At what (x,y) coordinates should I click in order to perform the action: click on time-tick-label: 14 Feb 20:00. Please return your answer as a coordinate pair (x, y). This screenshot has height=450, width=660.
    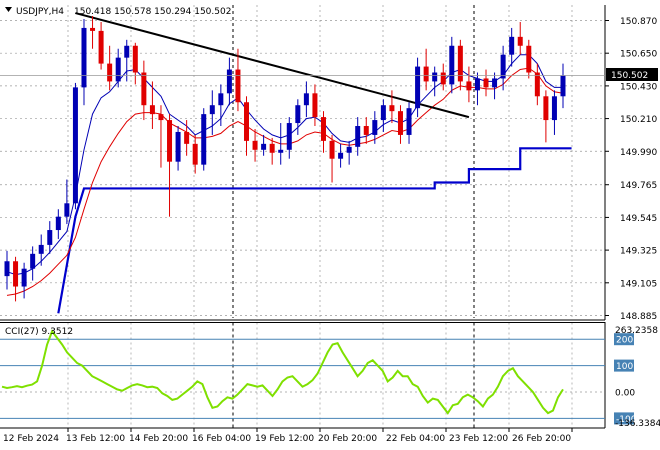
    Looking at the image, I should click on (158, 439).